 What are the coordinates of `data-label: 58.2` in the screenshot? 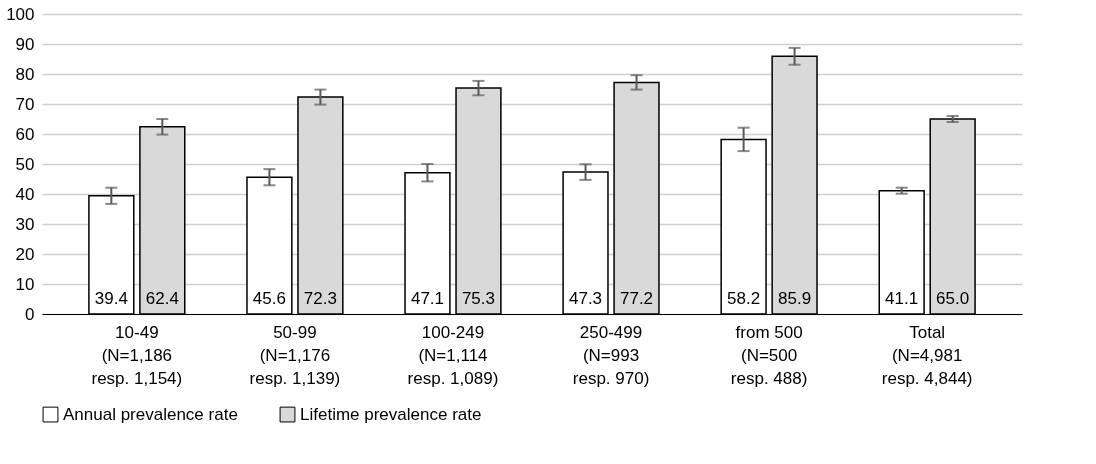 It's located at (744, 298).